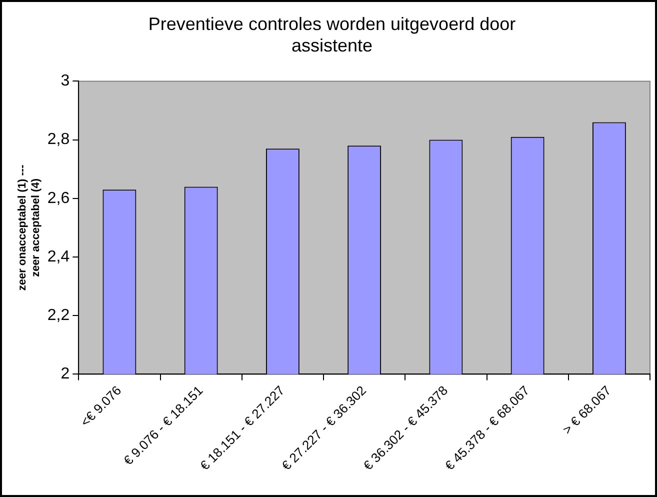 This screenshot has height=497, width=657. I want to click on y-tick-label: 2, so click(65, 374).